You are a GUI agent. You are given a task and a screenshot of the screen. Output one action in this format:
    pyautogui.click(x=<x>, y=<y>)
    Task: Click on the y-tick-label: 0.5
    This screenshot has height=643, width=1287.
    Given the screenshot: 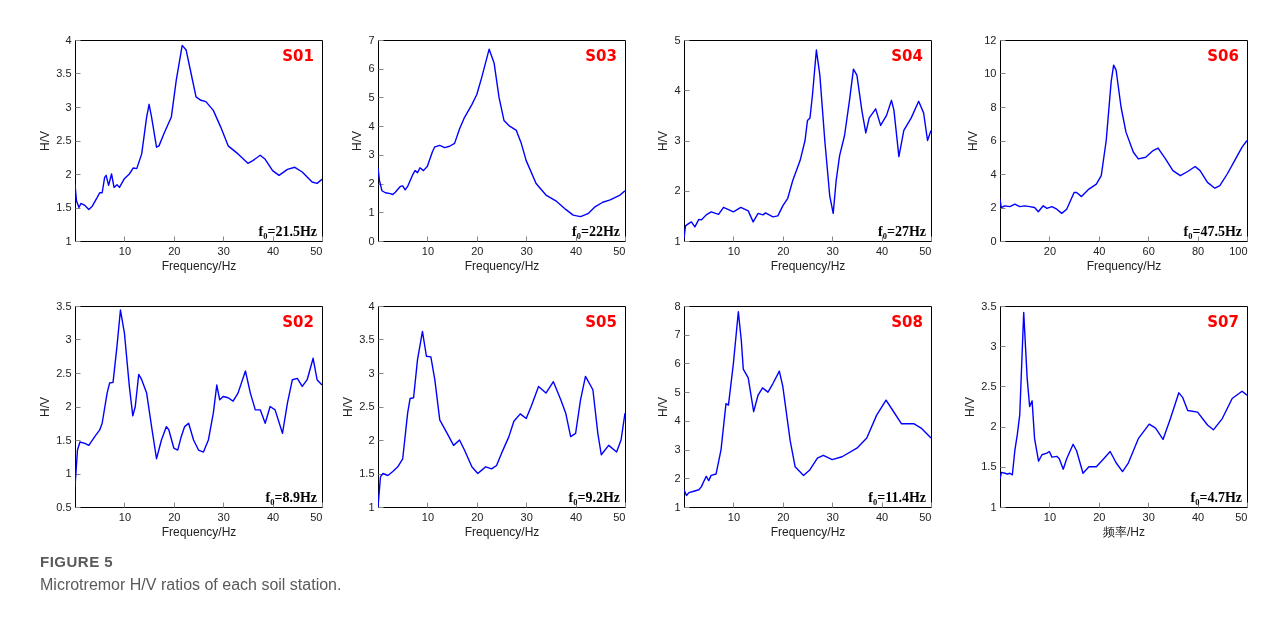 What is the action you would take?
    pyautogui.click(x=64, y=506)
    